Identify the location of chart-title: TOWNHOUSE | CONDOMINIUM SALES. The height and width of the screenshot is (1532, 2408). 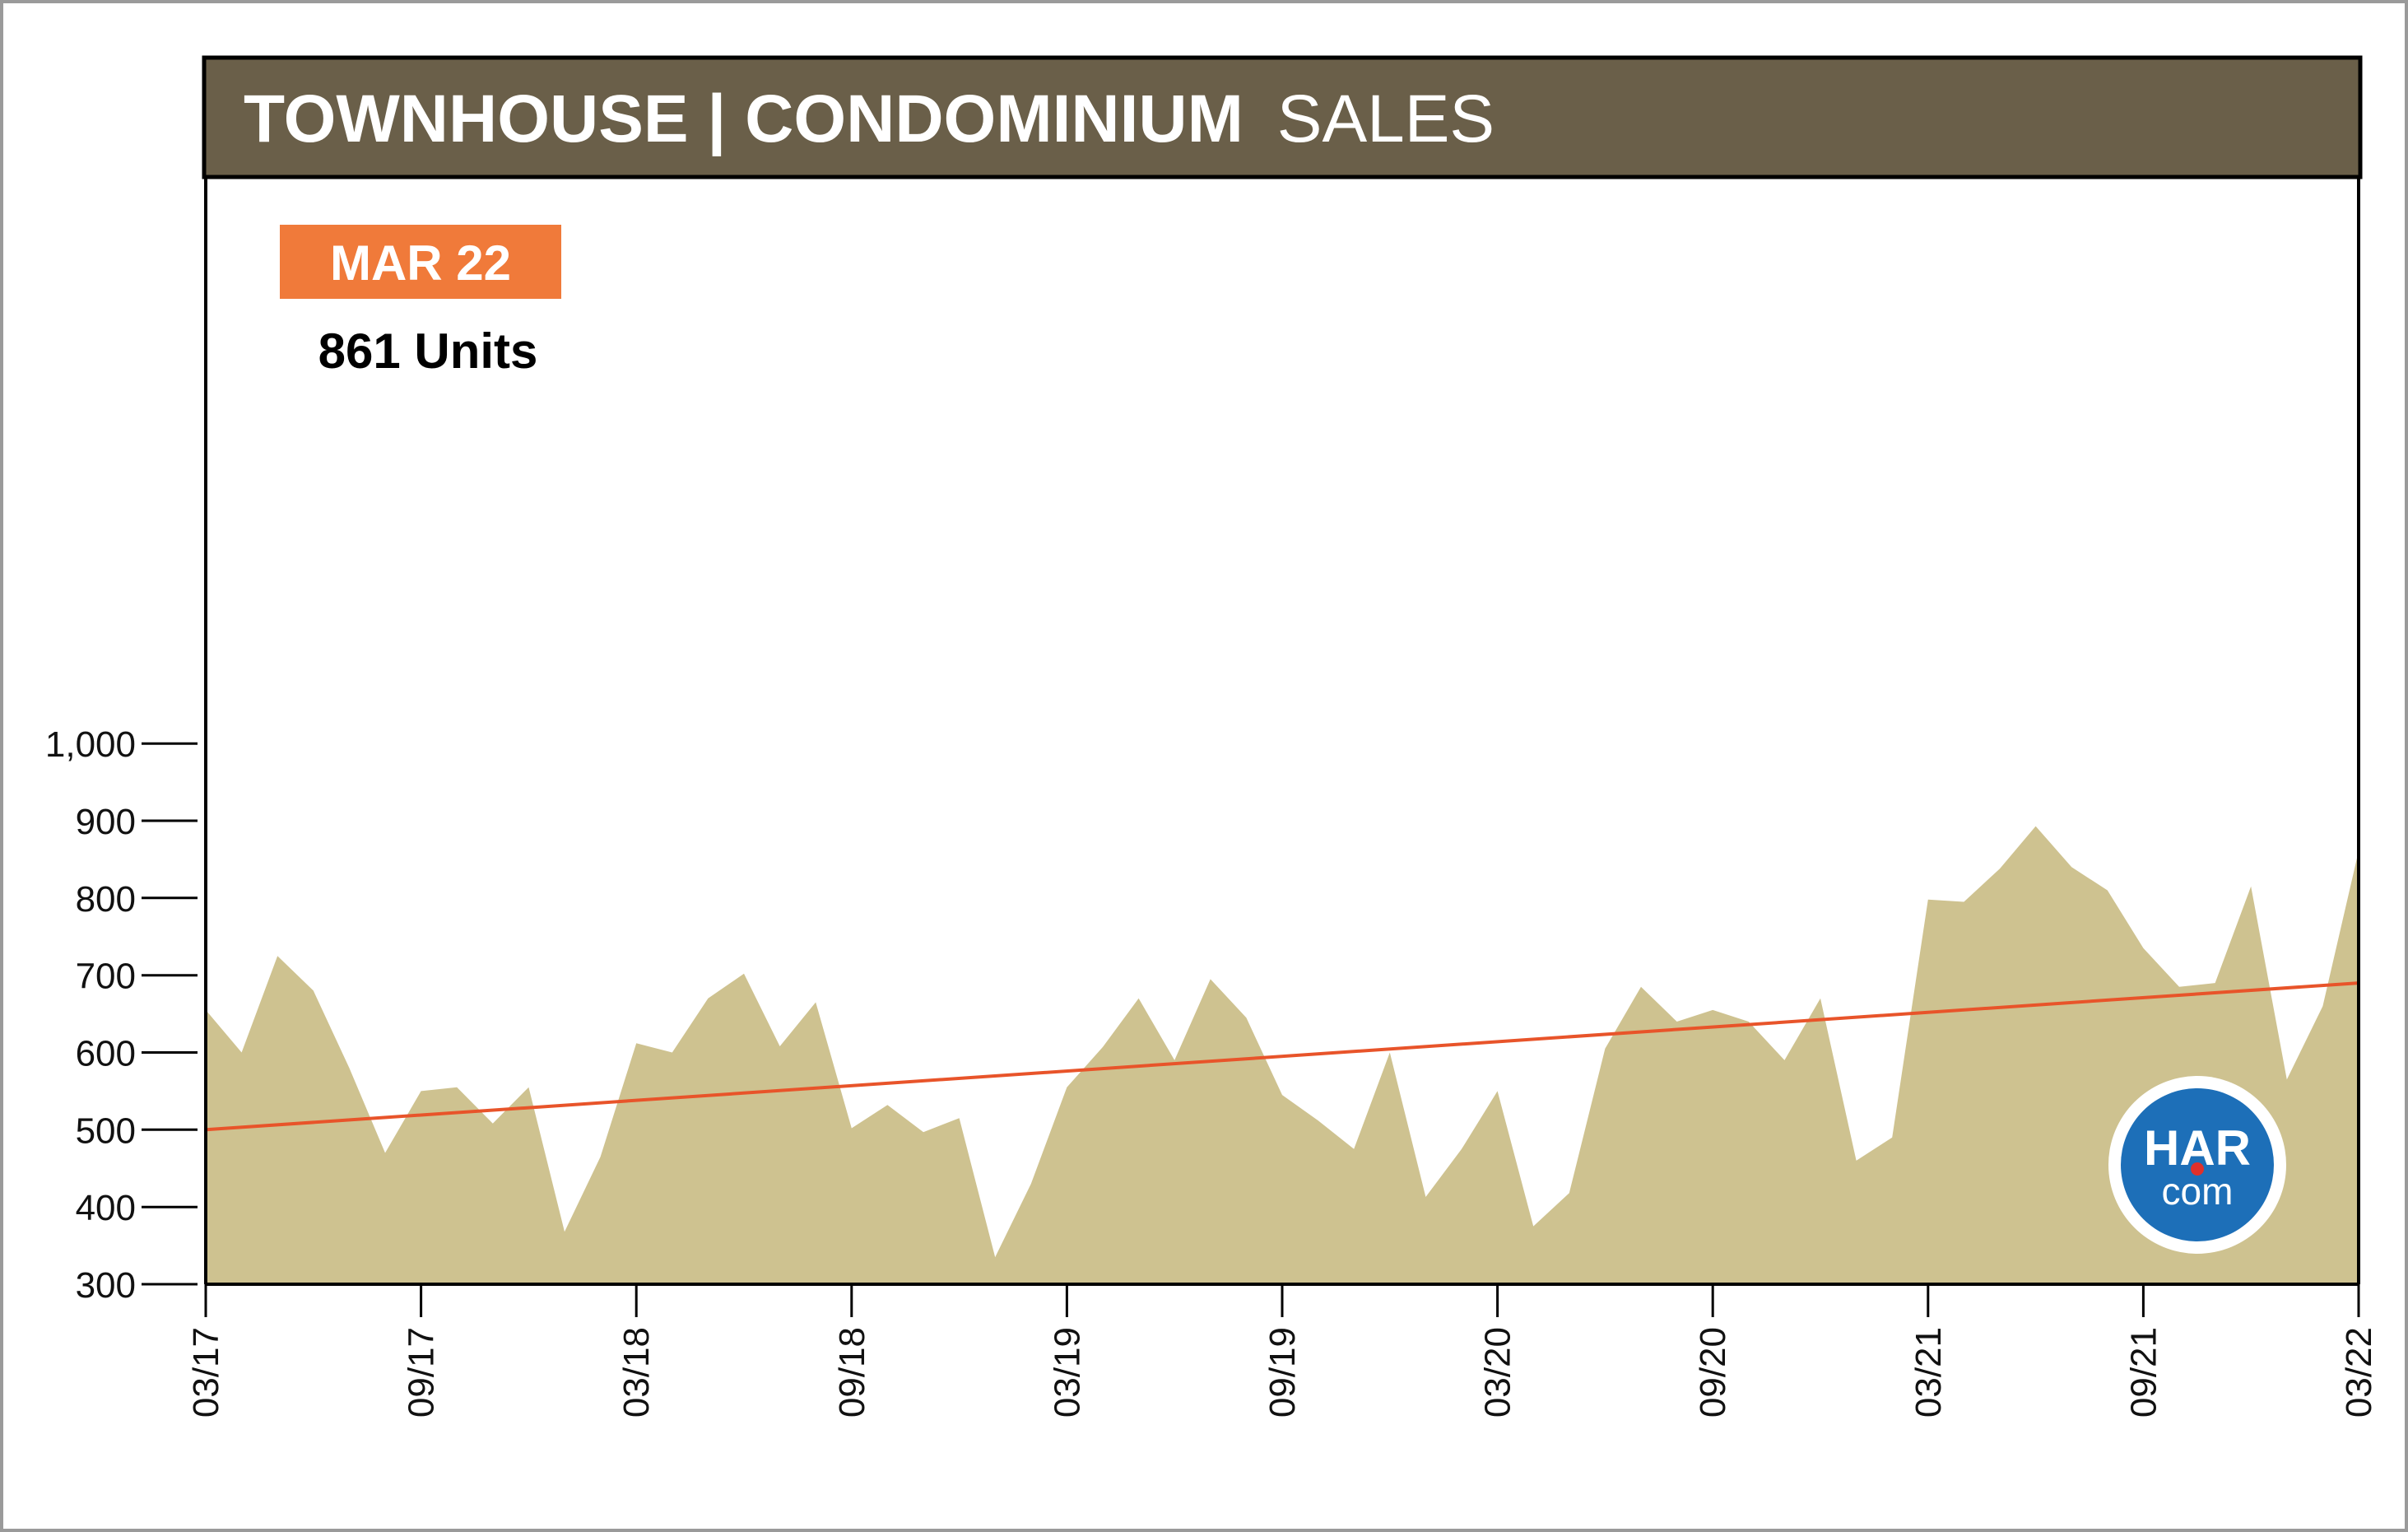
(869, 119).